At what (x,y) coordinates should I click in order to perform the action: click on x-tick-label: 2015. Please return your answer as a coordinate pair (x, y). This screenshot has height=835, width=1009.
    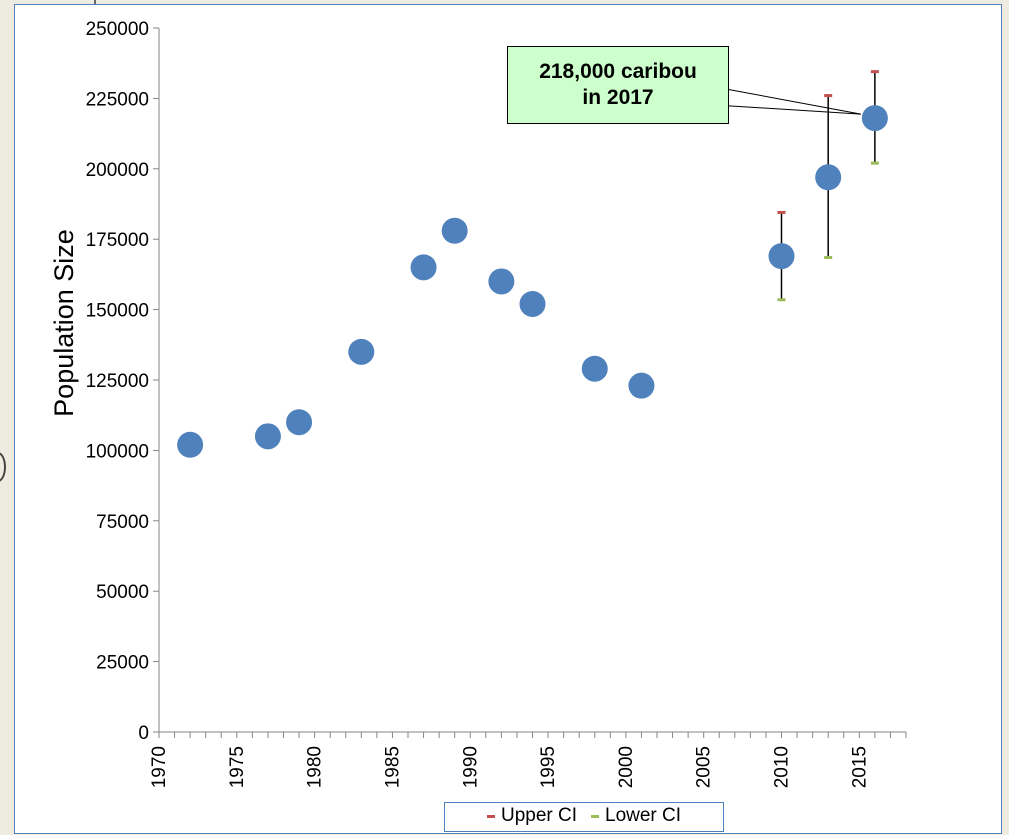
    Looking at the image, I should click on (859, 767).